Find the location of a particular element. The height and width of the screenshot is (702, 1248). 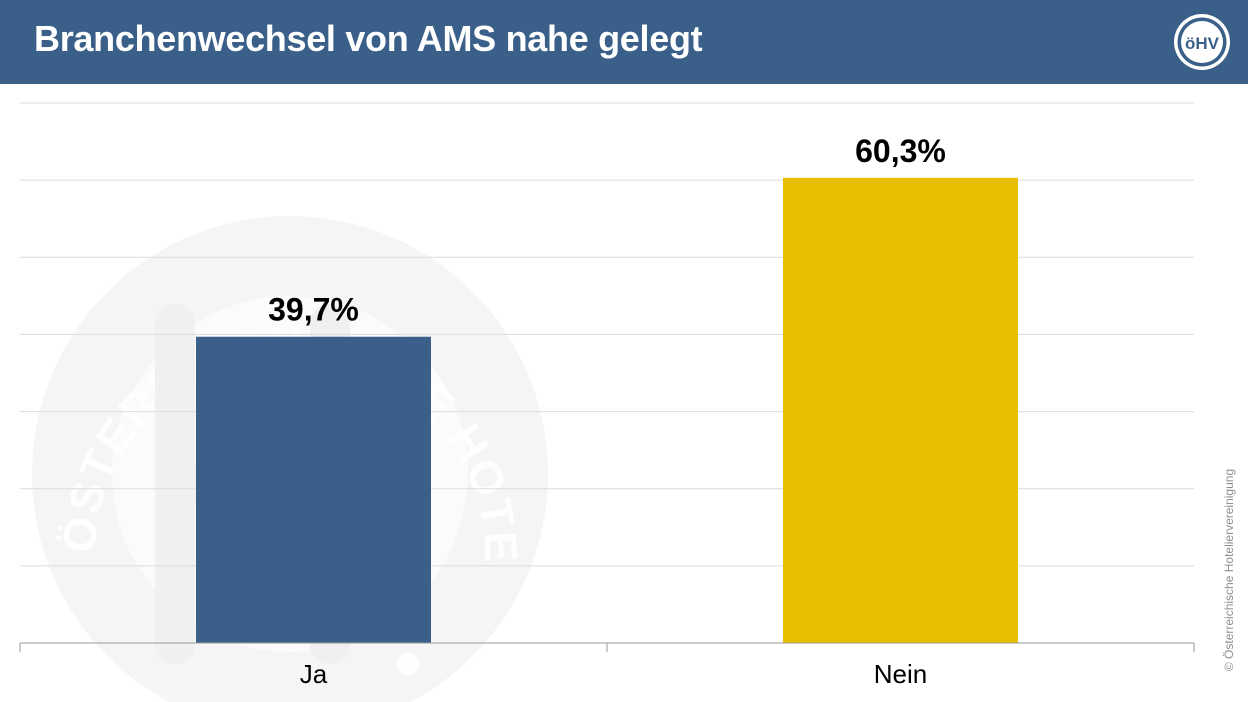

x-axis is located at coordinates (607, 647).